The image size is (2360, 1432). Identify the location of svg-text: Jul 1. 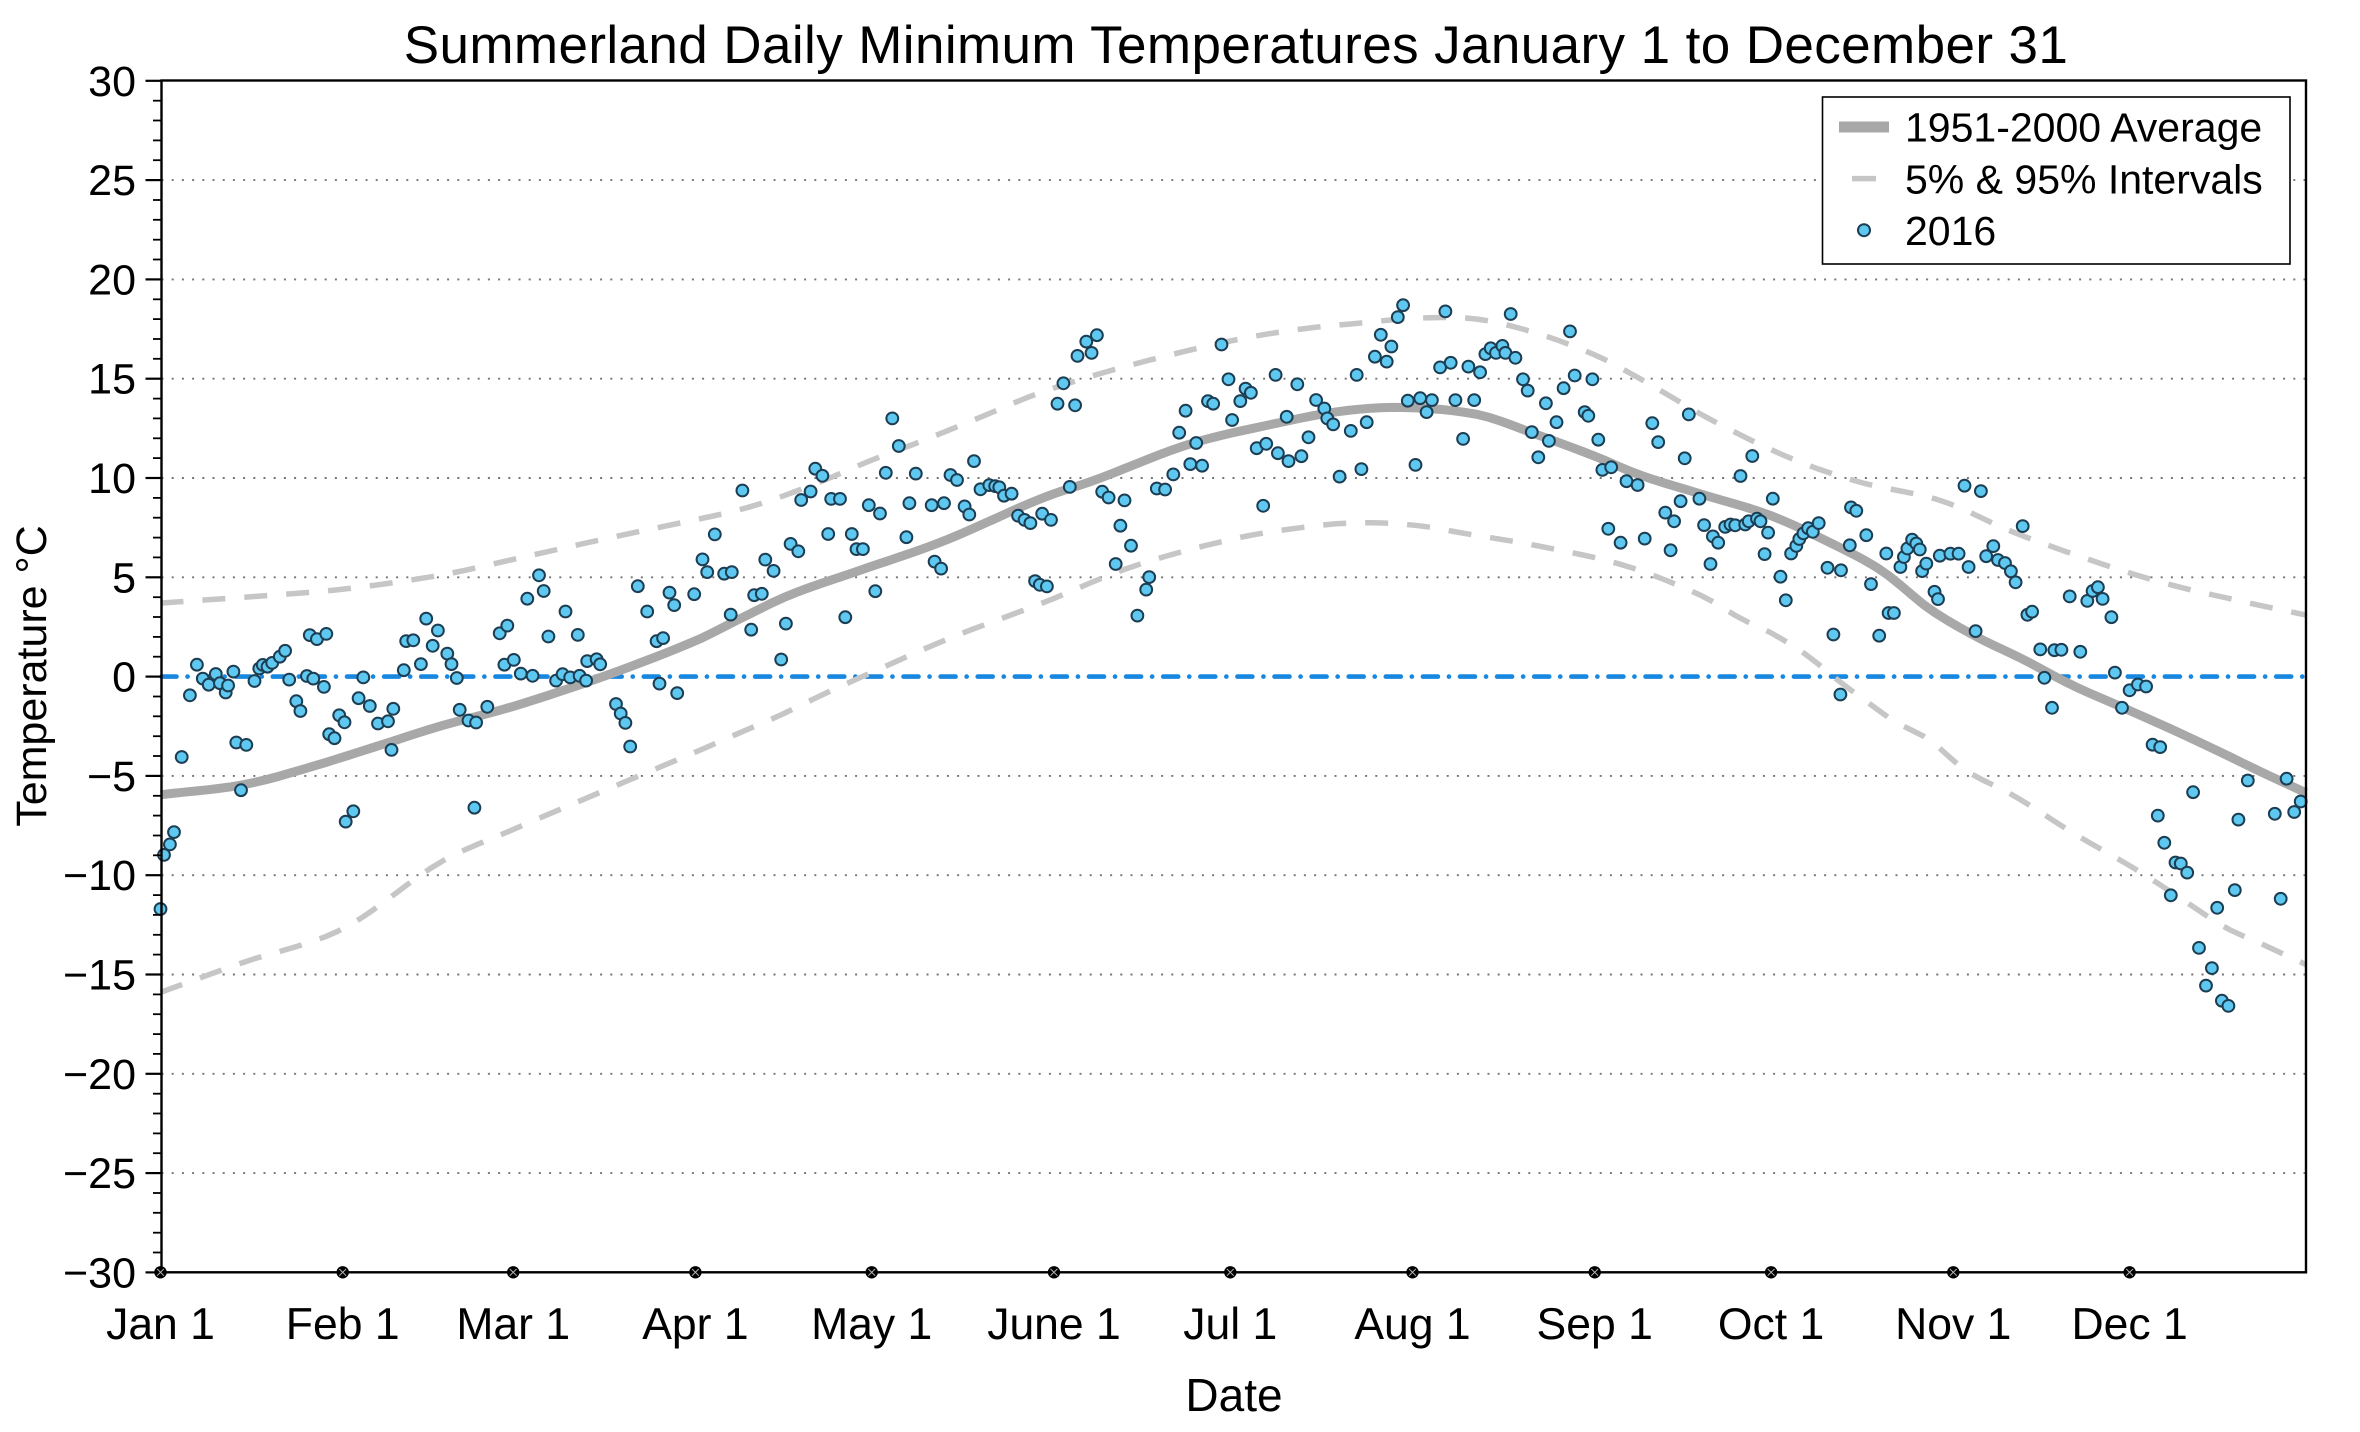
(1230, 1324).